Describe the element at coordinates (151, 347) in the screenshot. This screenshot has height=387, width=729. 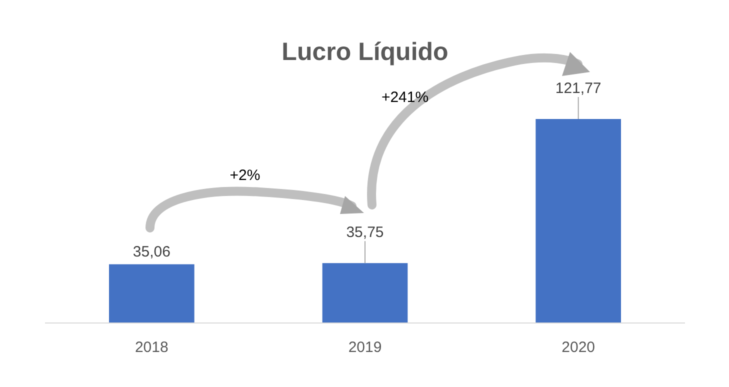
I see `x-tick-label: 2018` at that location.